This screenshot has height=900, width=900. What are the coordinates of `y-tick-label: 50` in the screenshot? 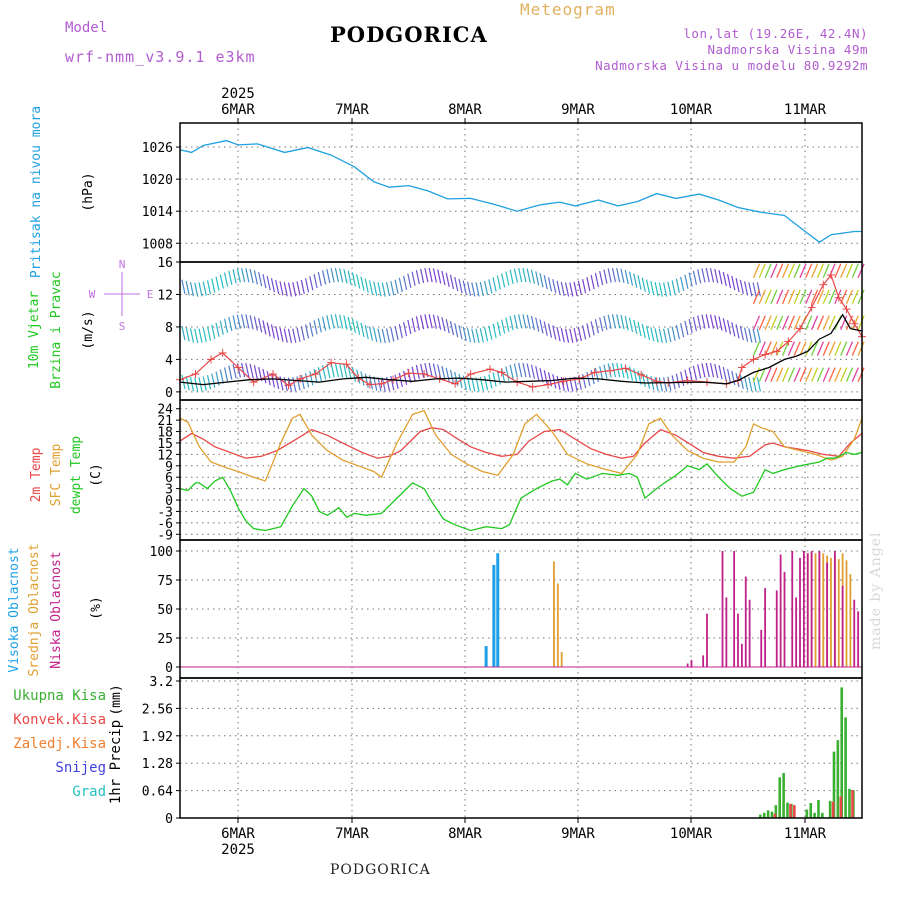 It's located at (165, 610).